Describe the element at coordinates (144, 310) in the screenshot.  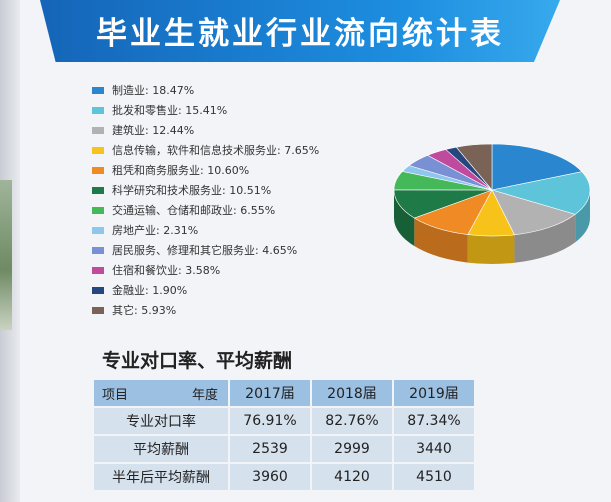
I see `legend-label: 其它: 5.93%` at that location.